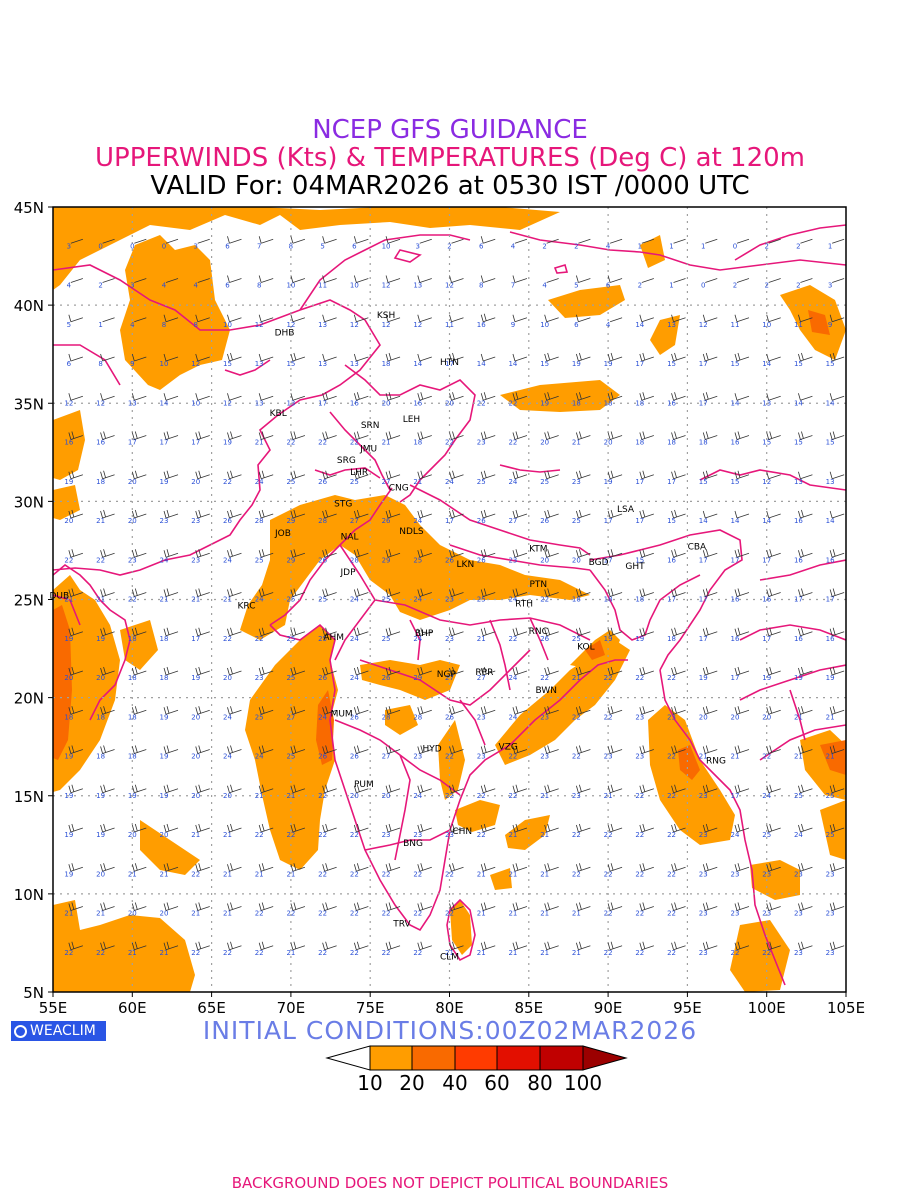 This screenshot has height=1200, width=900. I want to click on wind-speed-value: 8, so click(164, 325).